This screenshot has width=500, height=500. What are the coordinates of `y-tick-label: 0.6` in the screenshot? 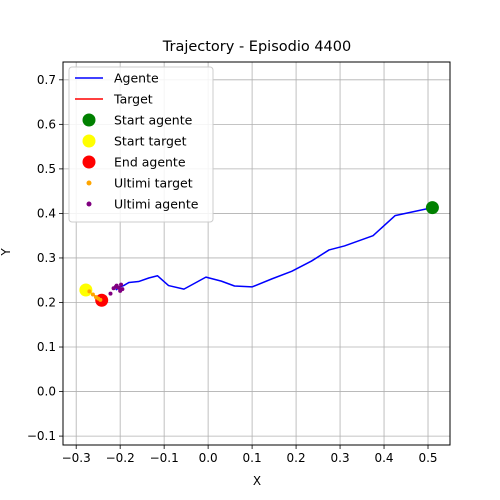 It's located at (46, 124).